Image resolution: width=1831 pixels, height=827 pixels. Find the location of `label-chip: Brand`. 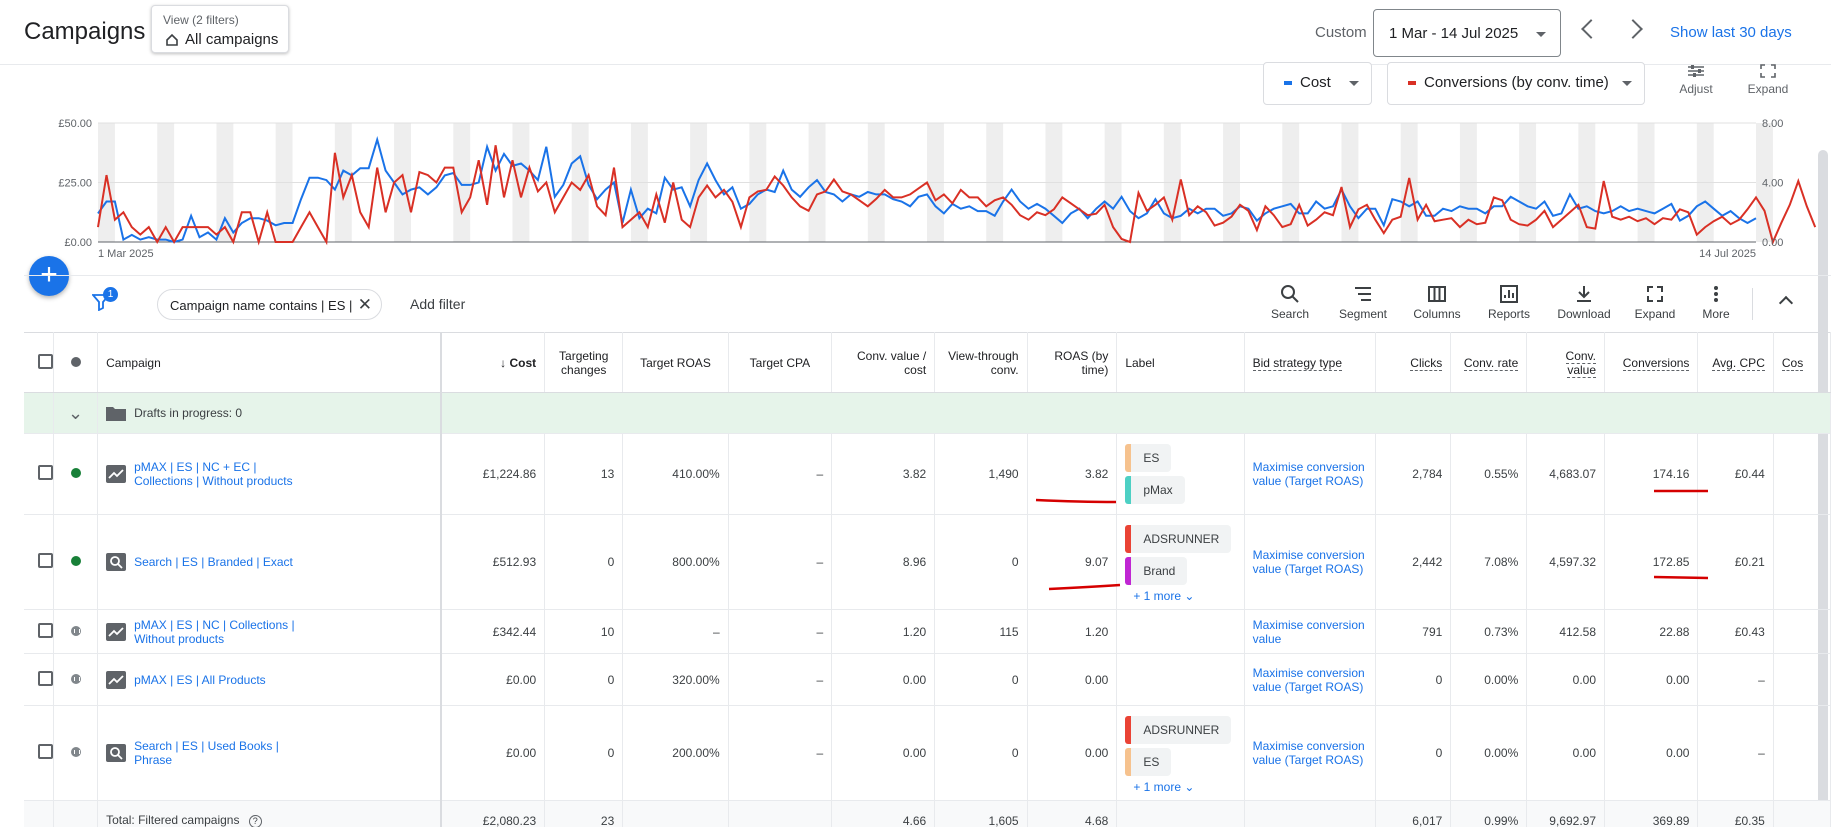

label-chip: Brand is located at coordinates (1180, 571).